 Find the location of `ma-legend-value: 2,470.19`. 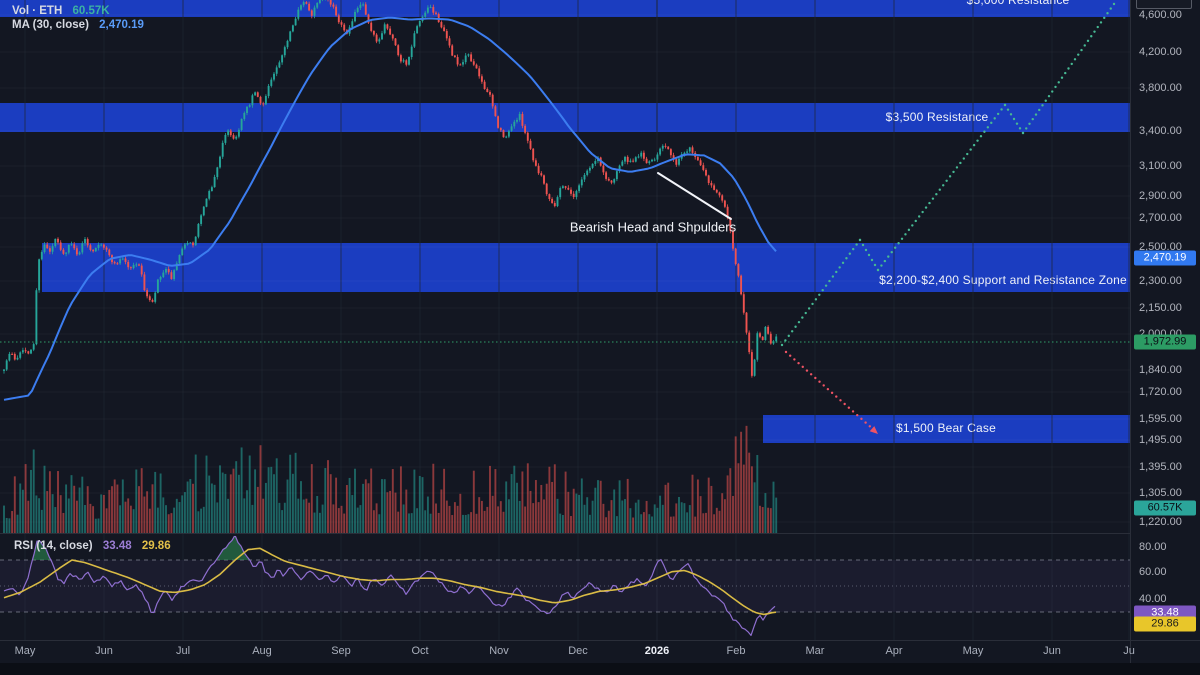

ma-legend-value: 2,470.19 is located at coordinates (121, 25).